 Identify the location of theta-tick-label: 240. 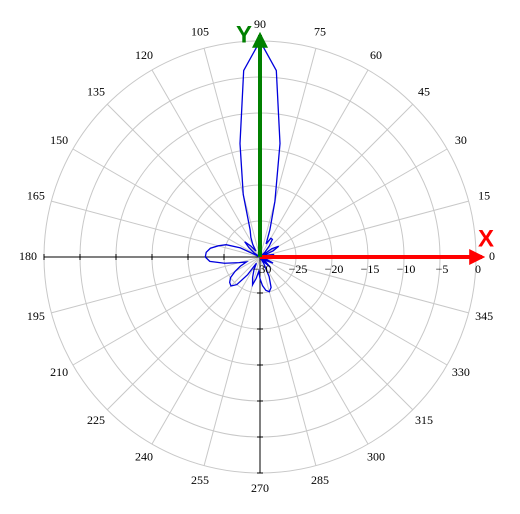
(144, 457).